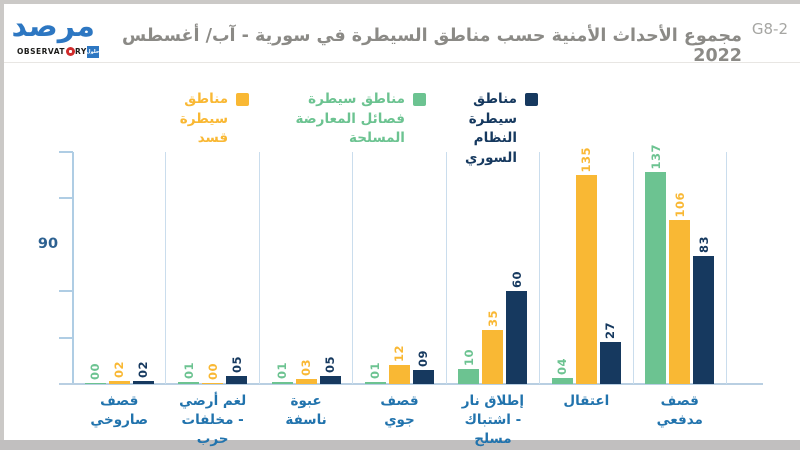 The height and width of the screenshot is (450, 800). What do you see at coordinates (400, 2) in the screenshot?
I see `frame-top-strip` at bounding box center [400, 2].